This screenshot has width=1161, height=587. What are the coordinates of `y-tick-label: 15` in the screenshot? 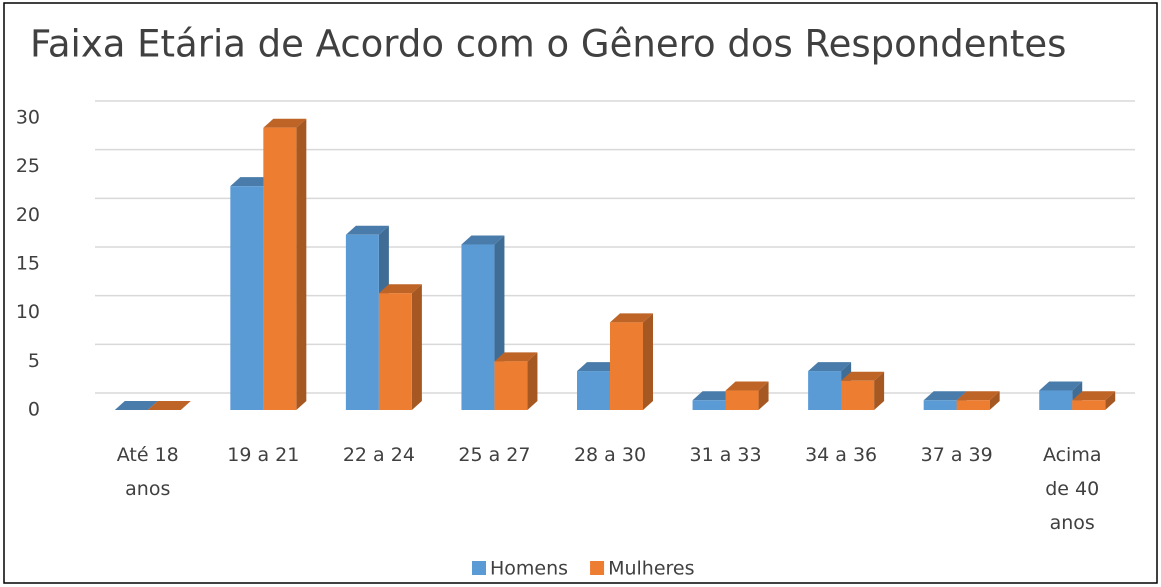 It's located at (28, 264).